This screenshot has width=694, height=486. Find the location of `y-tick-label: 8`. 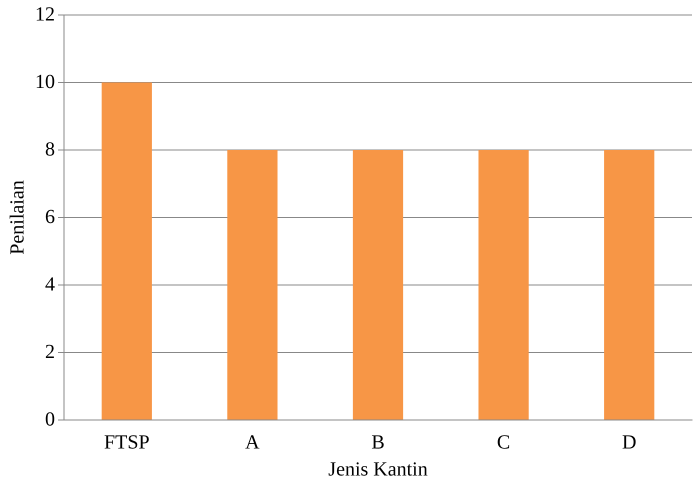

y-tick-label: 8 is located at coordinates (50, 149).